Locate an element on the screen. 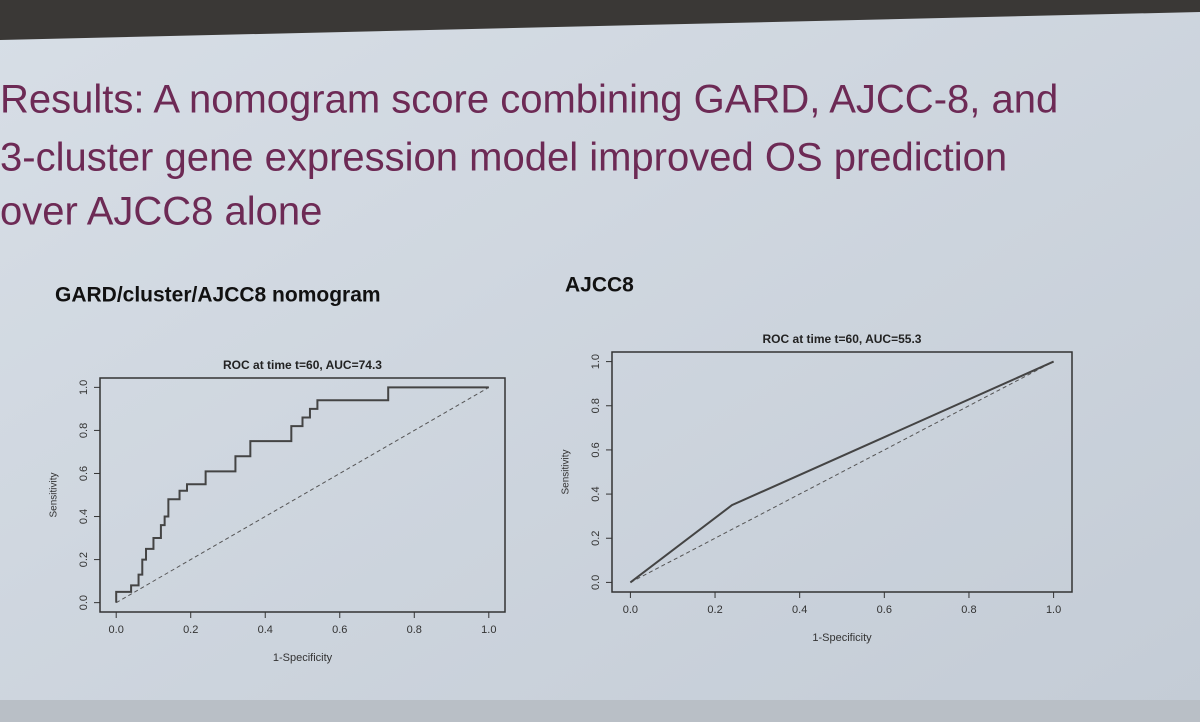 The image size is (1200, 722). top-edge is located at coordinates (600, 20).